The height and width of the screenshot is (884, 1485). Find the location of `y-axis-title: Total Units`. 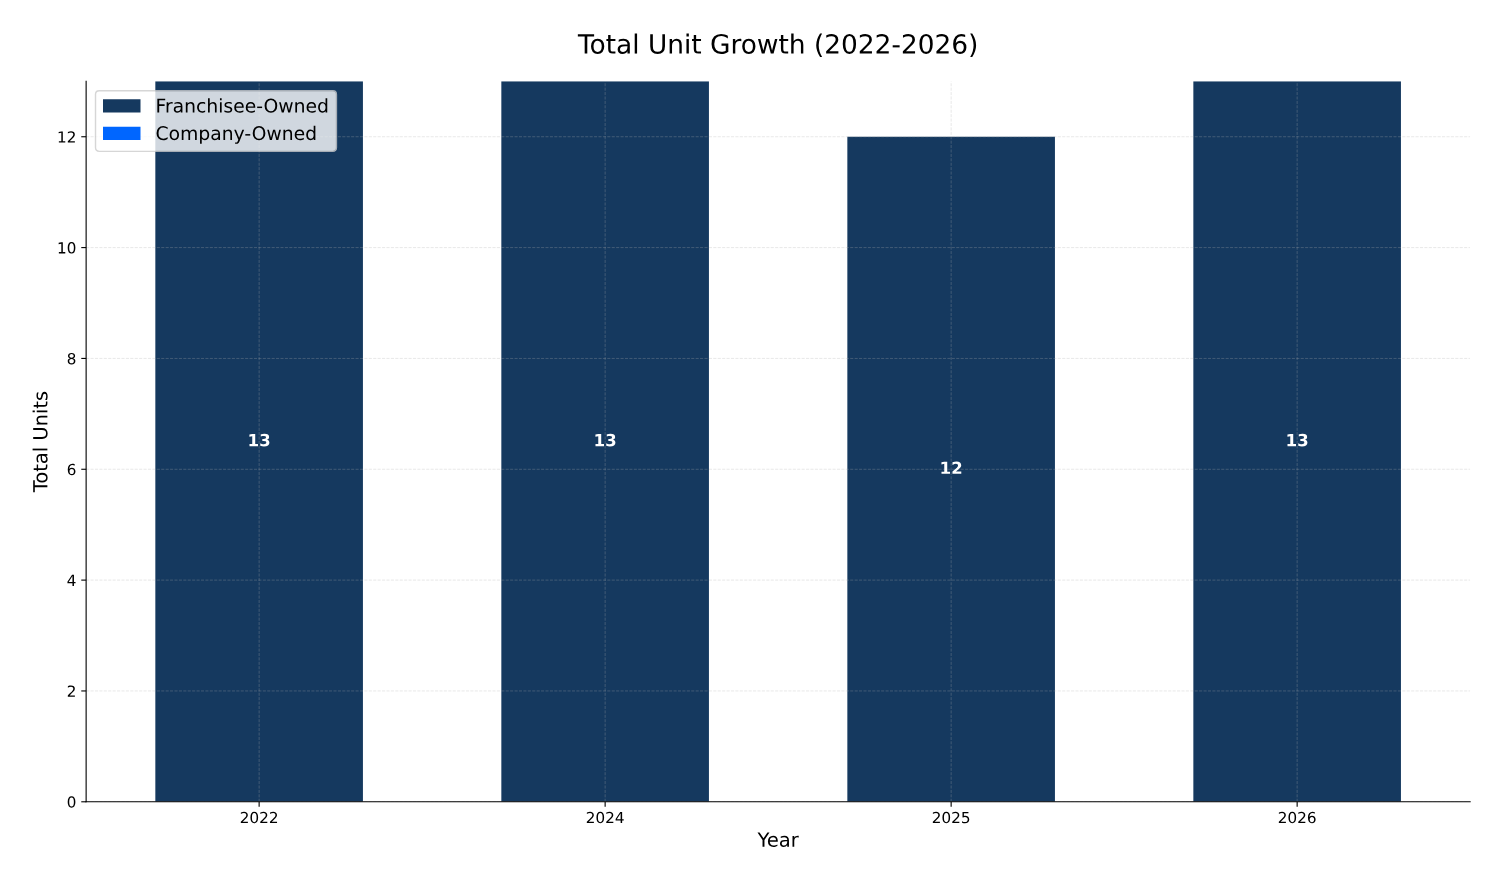

y-axis-title: Total Units is located at coordinates (40, 442).